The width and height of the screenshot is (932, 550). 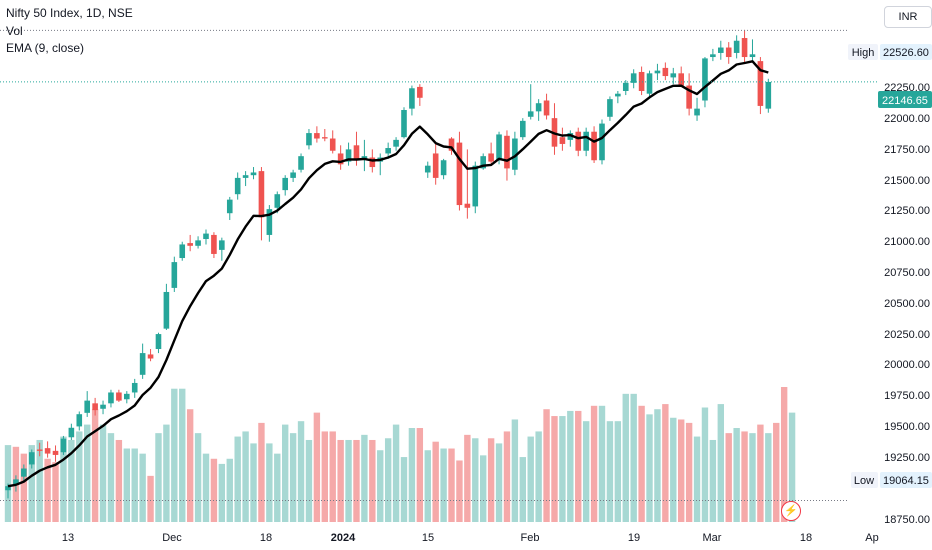 What do you see at coordinates (908, 17) in the screenshot?
I see `currency-selector: INR` at bounding box center [908, 17].